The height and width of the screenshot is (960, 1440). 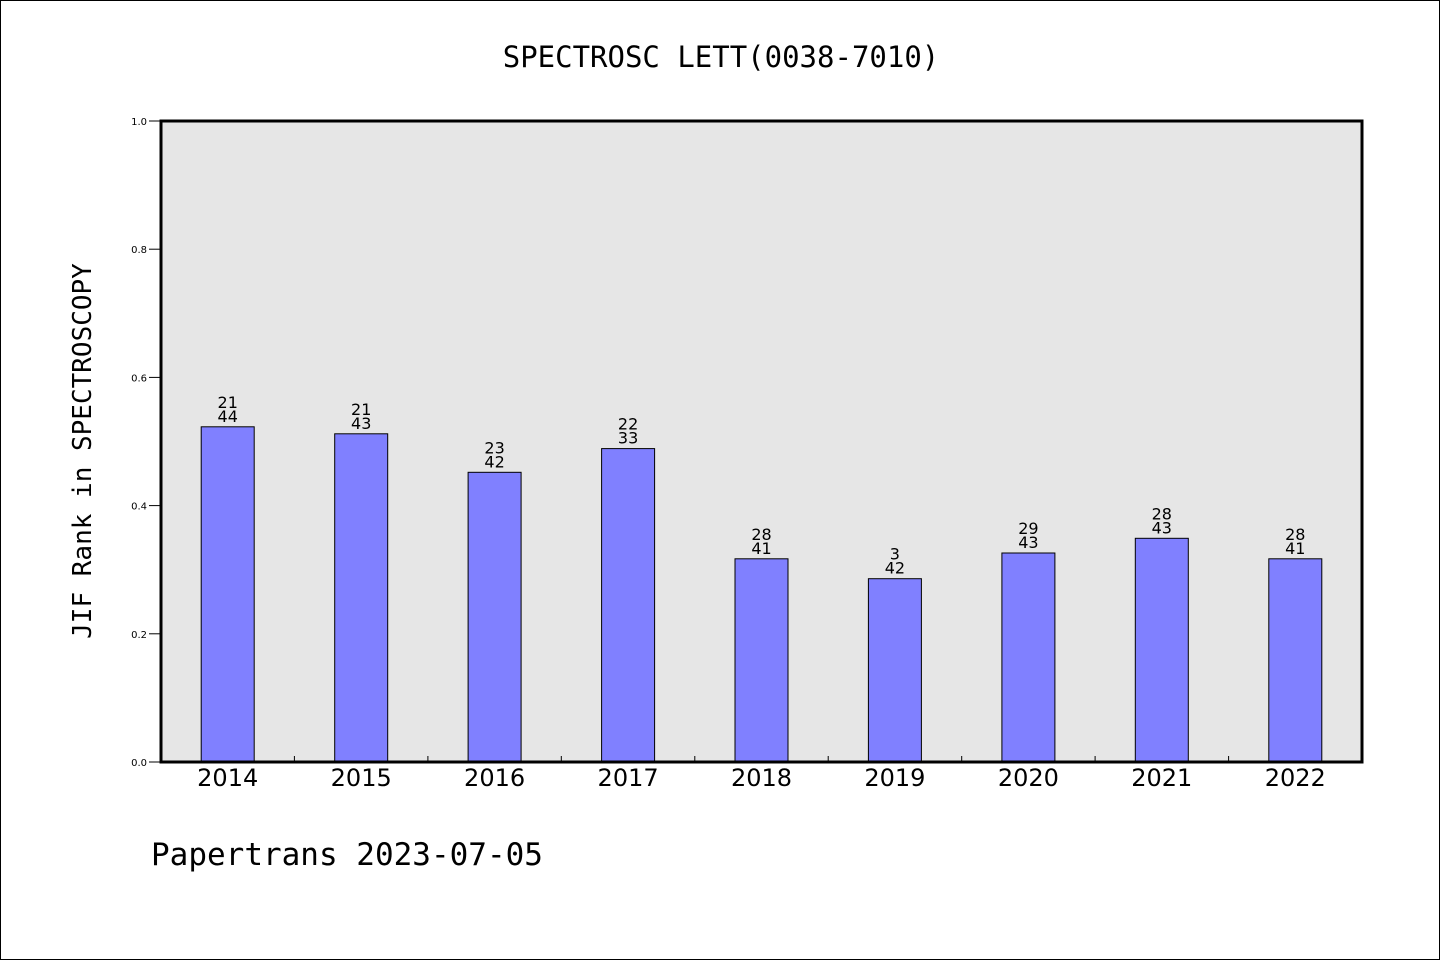 I want to click on footer-note: Papertrans 2023-07-05, so click(x=347, y=855).